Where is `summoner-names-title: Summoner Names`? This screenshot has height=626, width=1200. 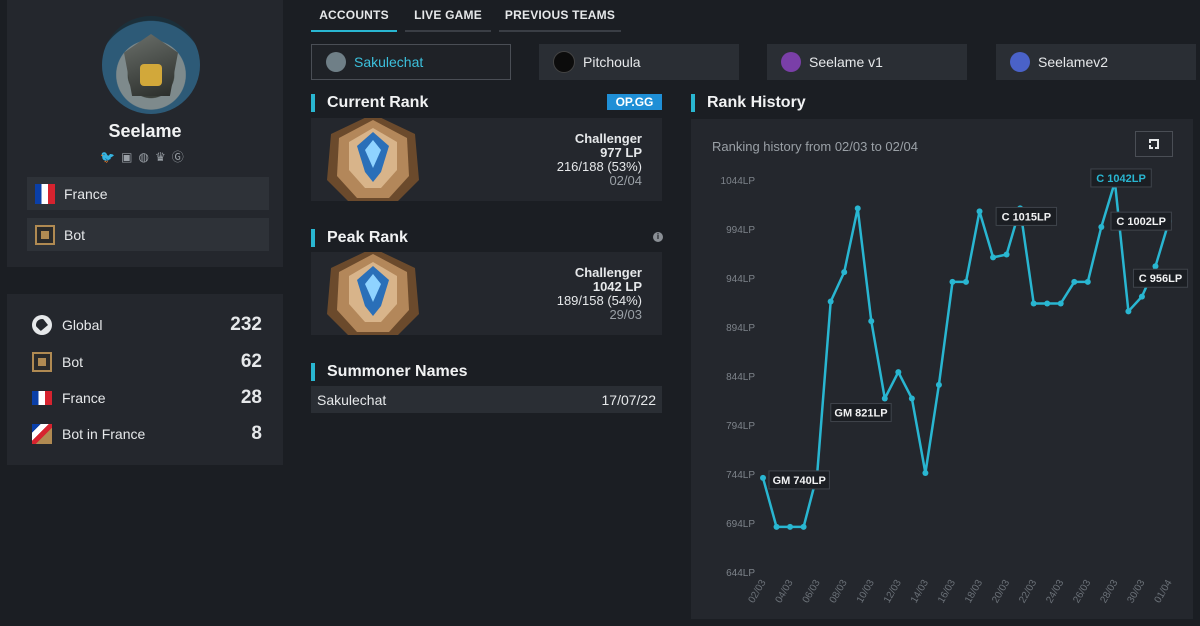
summoner-names-title: Summoner Names is located at coordinates (389, 372).